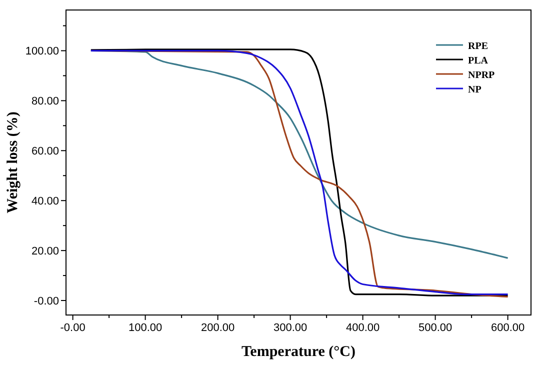  Describe the element at coordinates (475, 90) in the screenshot. I see `legend-label: NP` at that location.